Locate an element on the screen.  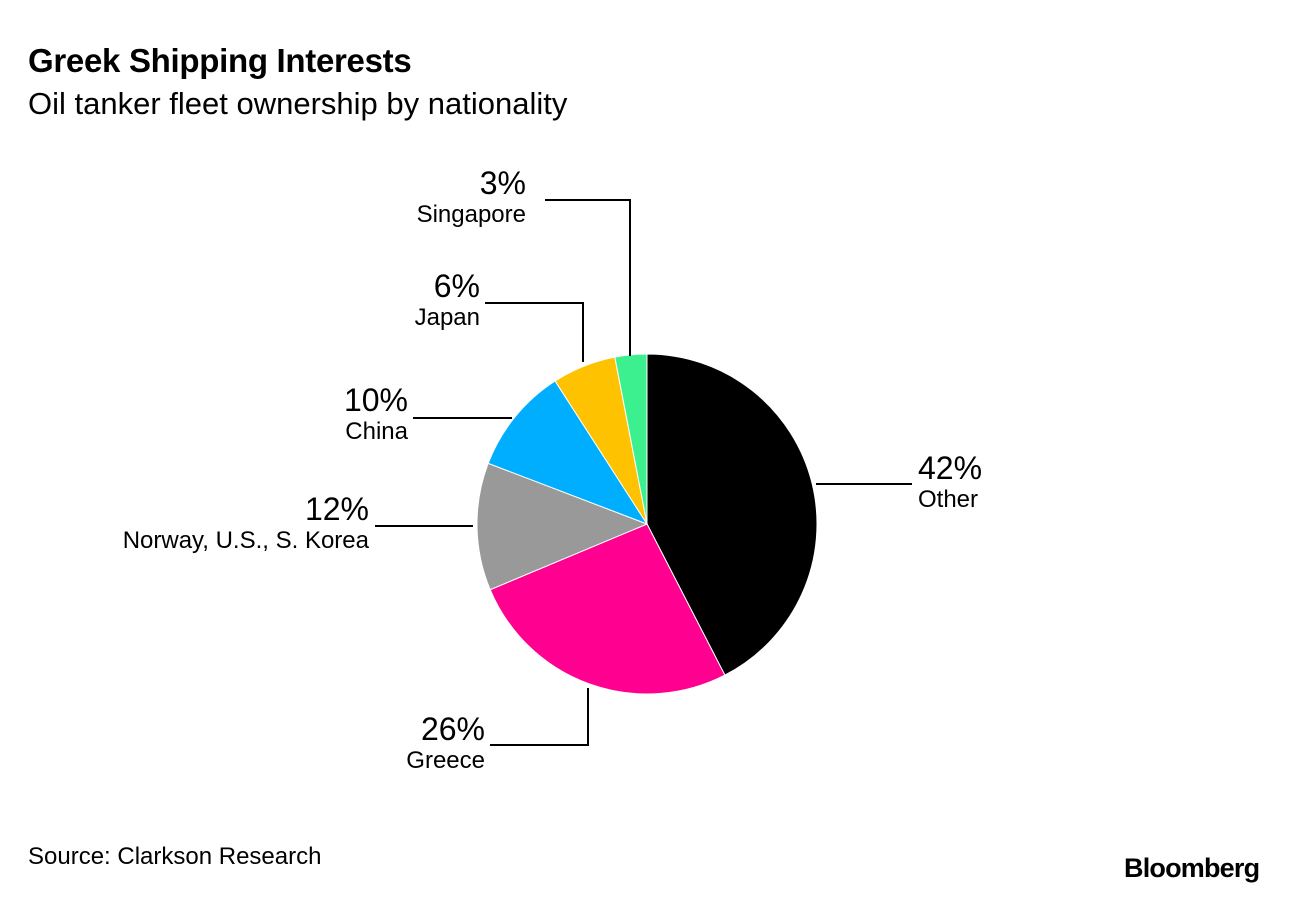
slice-label: 3% Singapore is located at coordinates (471, 197).